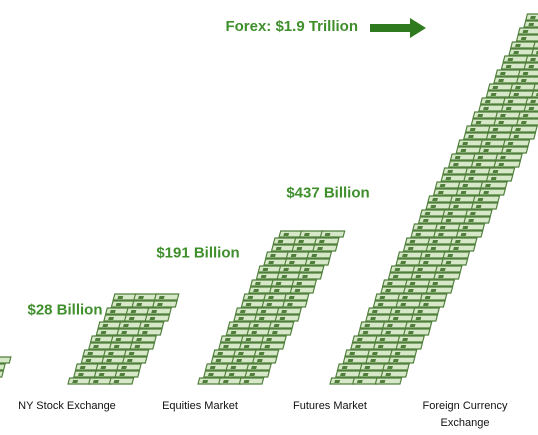 The image size is (538, 435). I want to click on category-label: NY Stock Exchange, so click(67, 406).